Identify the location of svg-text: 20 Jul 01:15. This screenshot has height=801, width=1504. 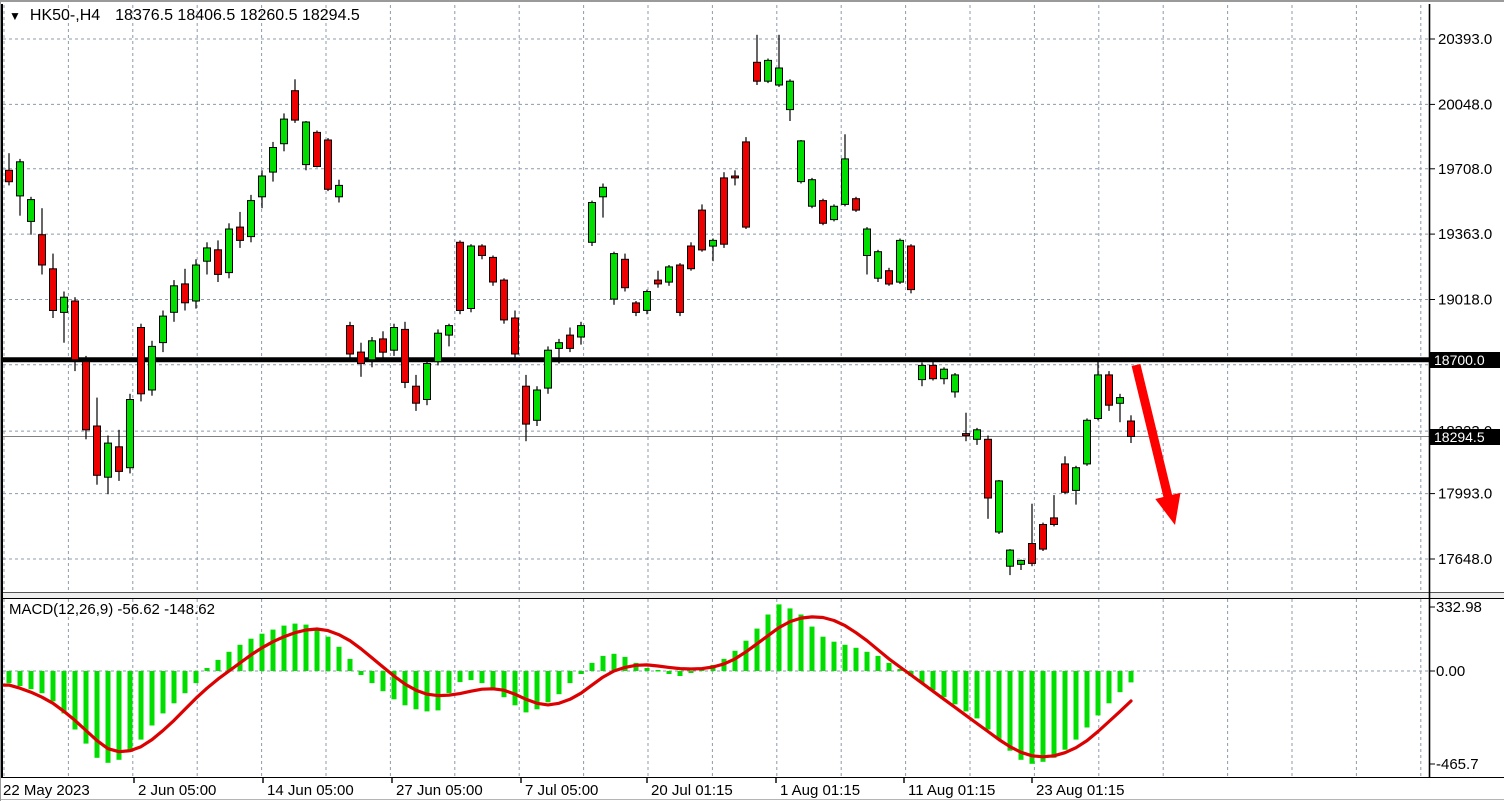
(692, 790).